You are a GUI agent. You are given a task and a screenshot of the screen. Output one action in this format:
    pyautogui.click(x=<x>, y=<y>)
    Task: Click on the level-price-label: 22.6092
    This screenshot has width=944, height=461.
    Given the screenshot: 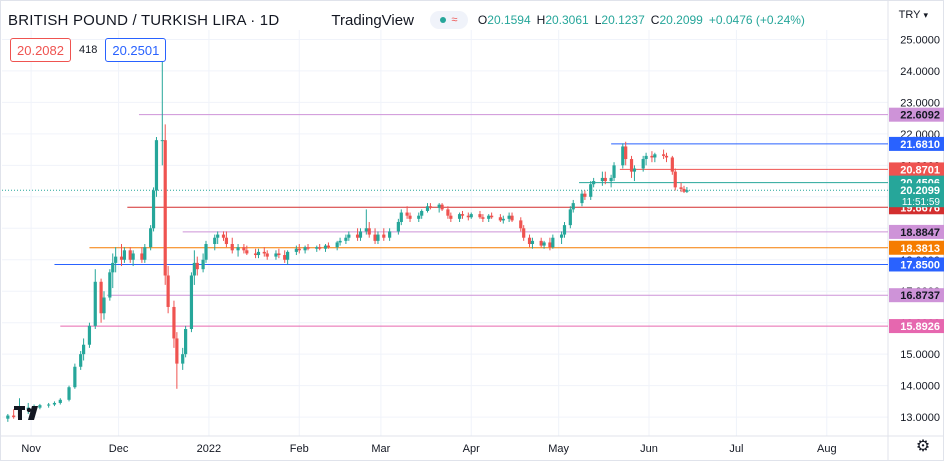 What is the action you would take?
    pyautogui.click(x=920, y=116)
    